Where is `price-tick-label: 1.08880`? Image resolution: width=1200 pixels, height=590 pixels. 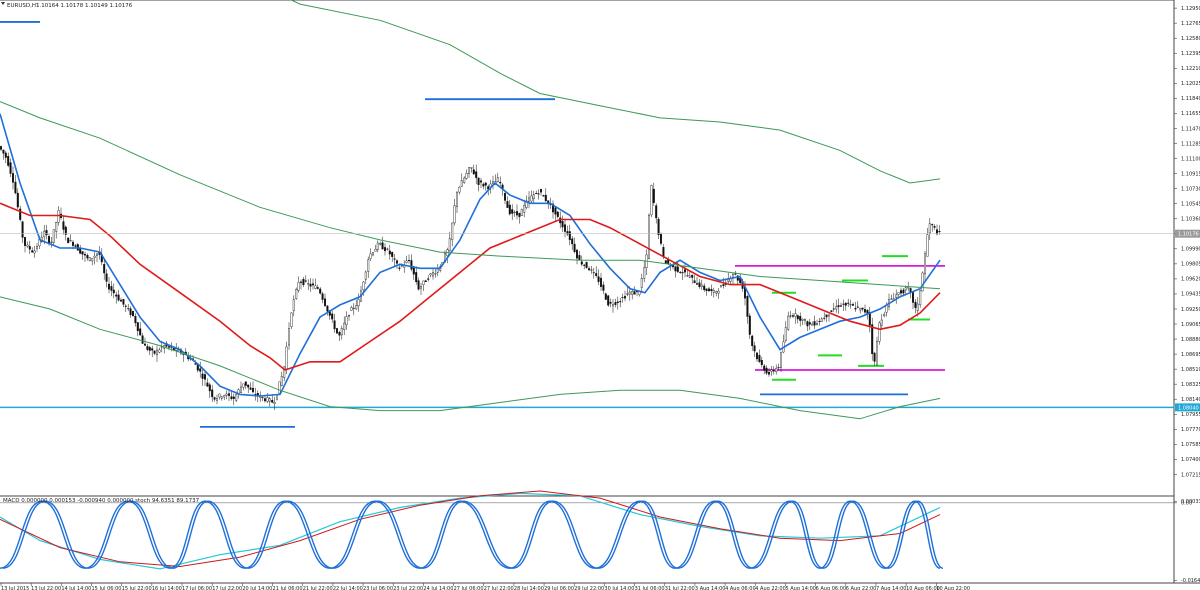
price-tick-label: 1.08880 is located at coordinates (1190, 340).